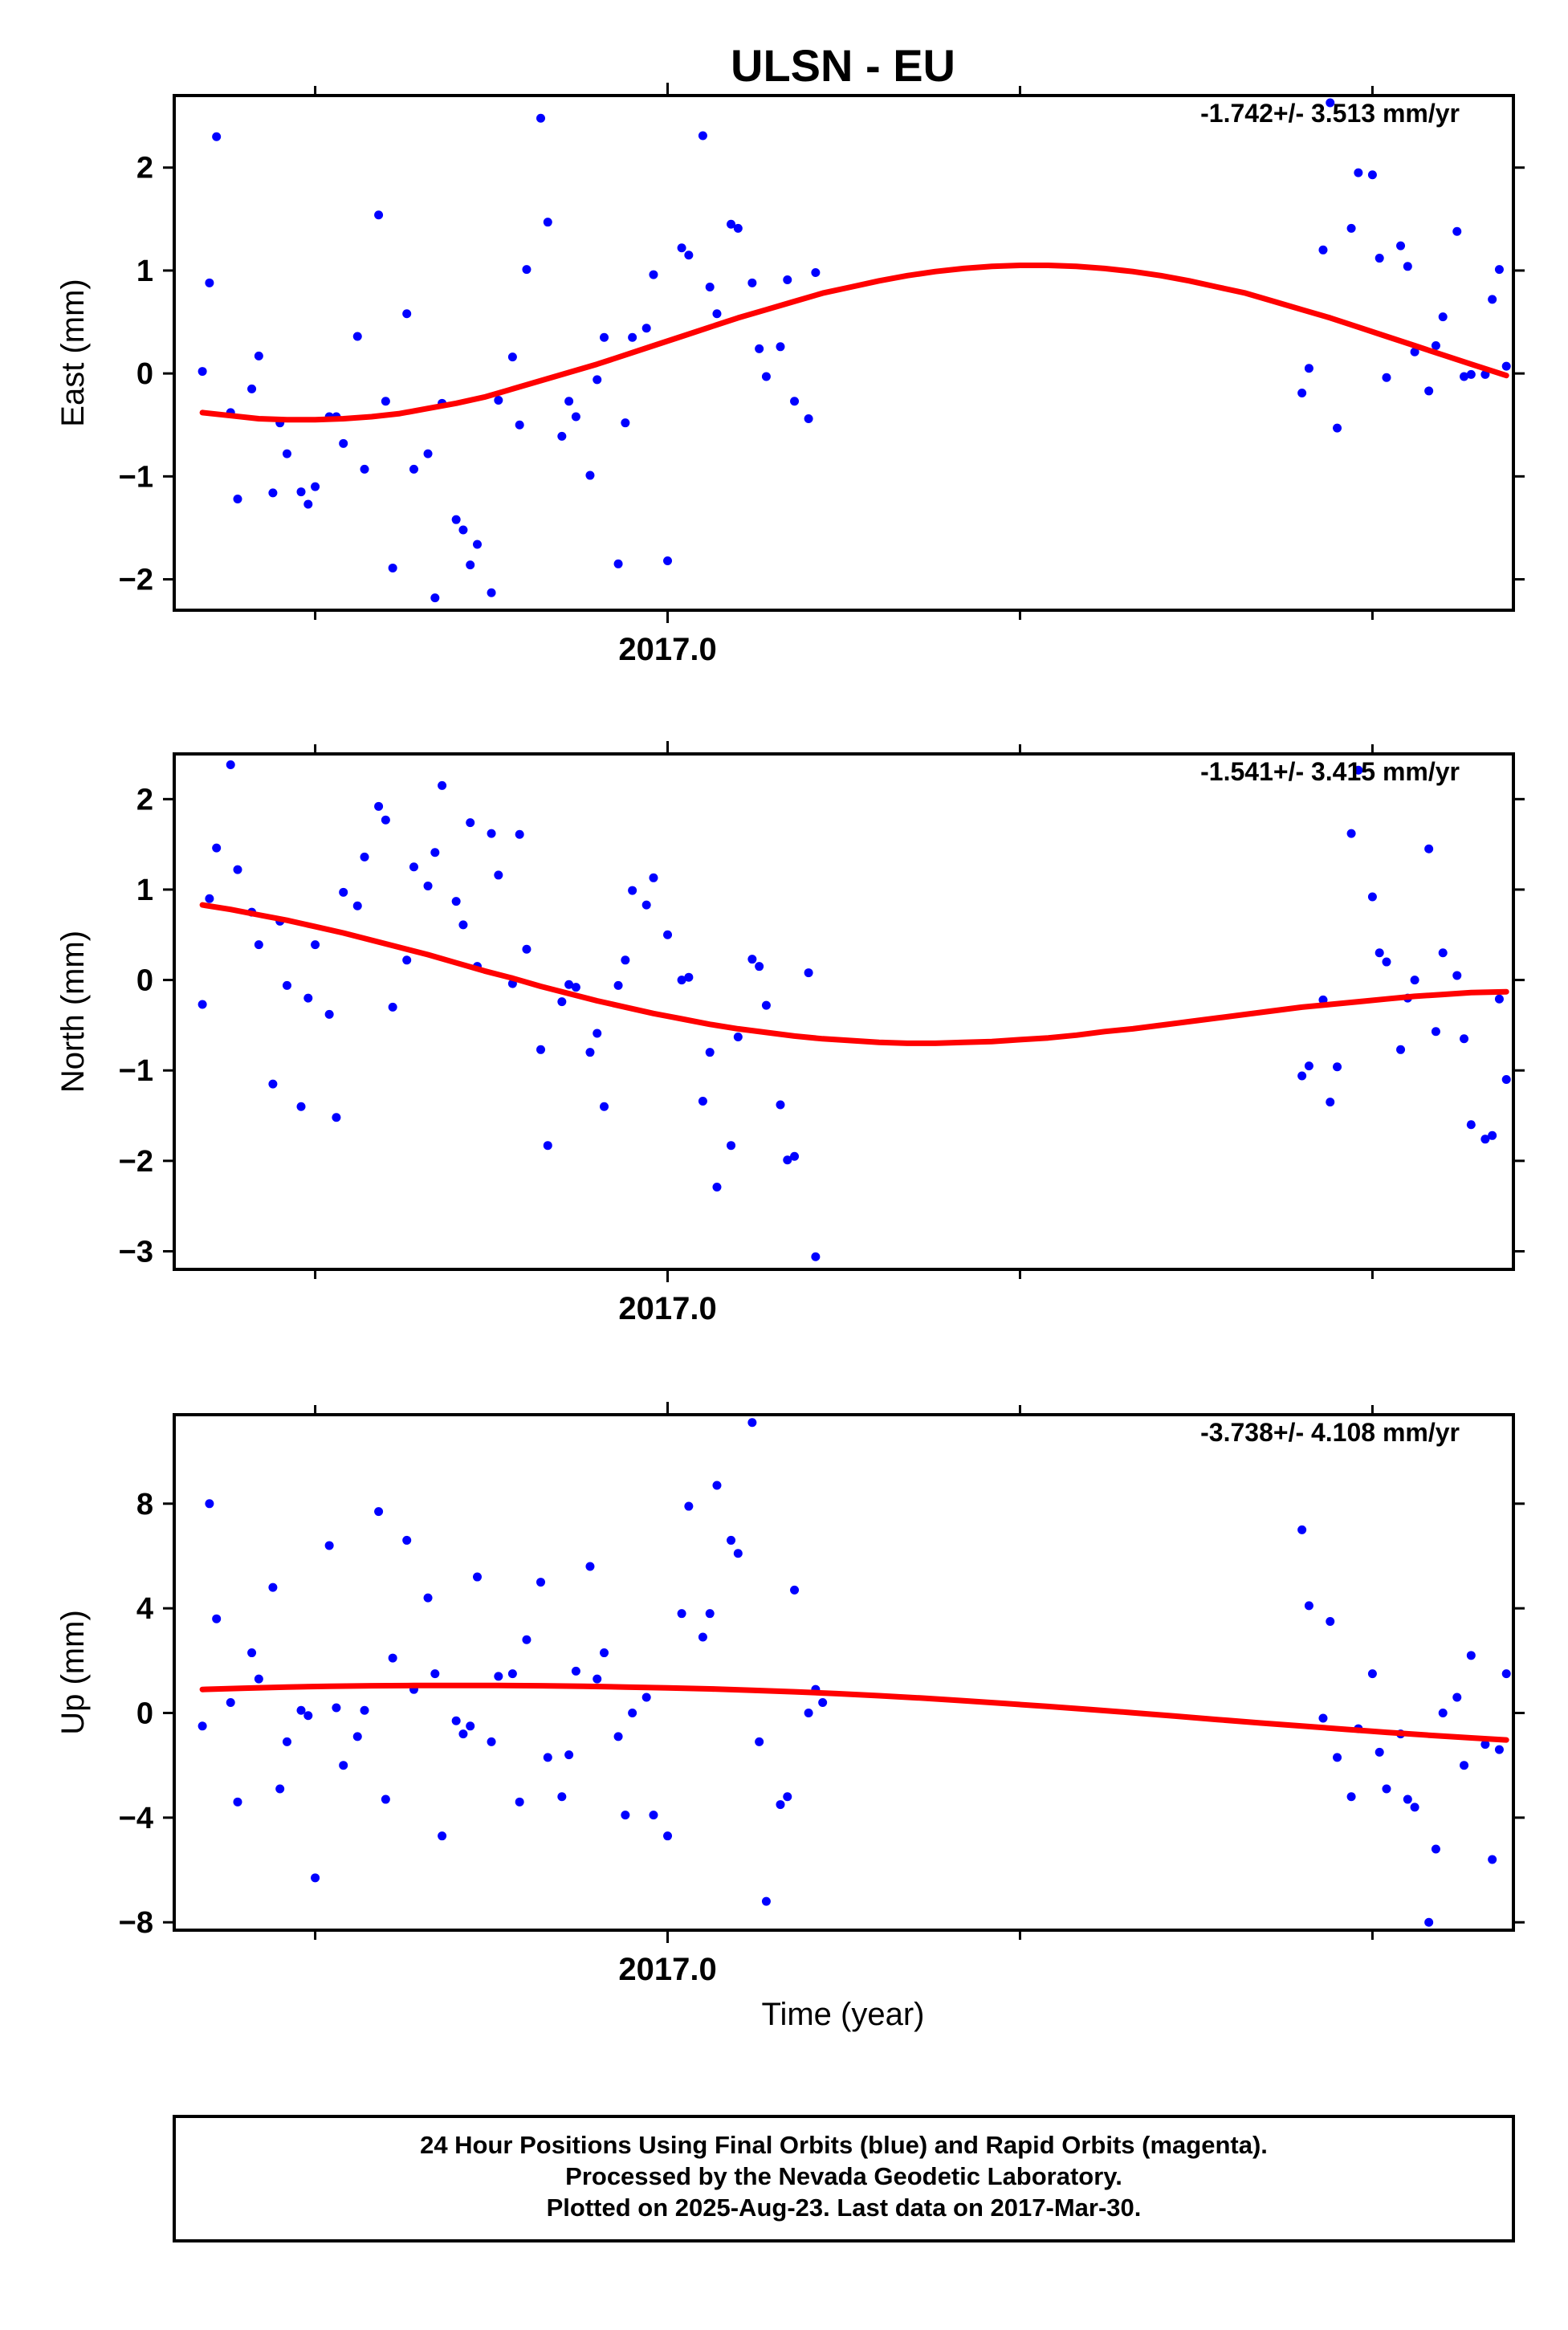 This screenshot has height=2330, width=1568. I want to click on north-ytick-label: 2, so click(144, 800).